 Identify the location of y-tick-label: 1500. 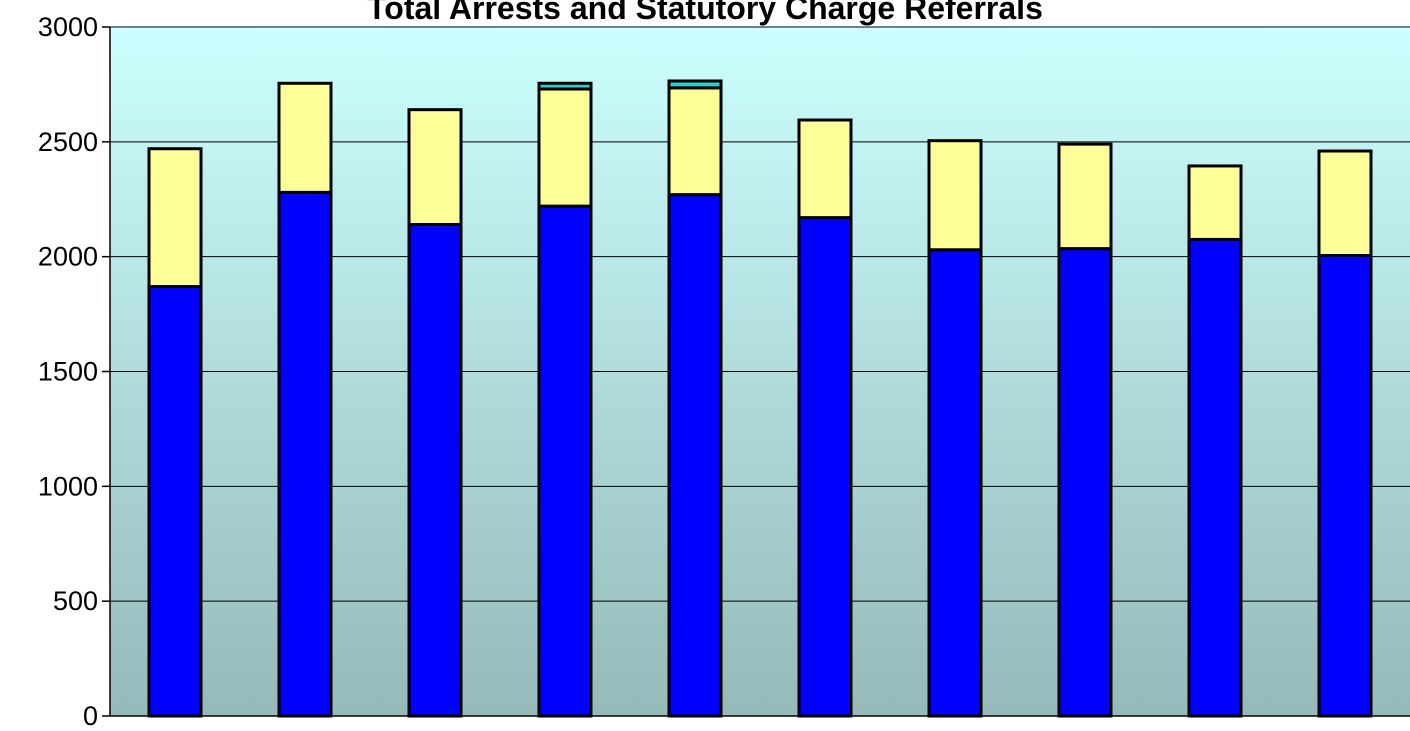
(68, 372).